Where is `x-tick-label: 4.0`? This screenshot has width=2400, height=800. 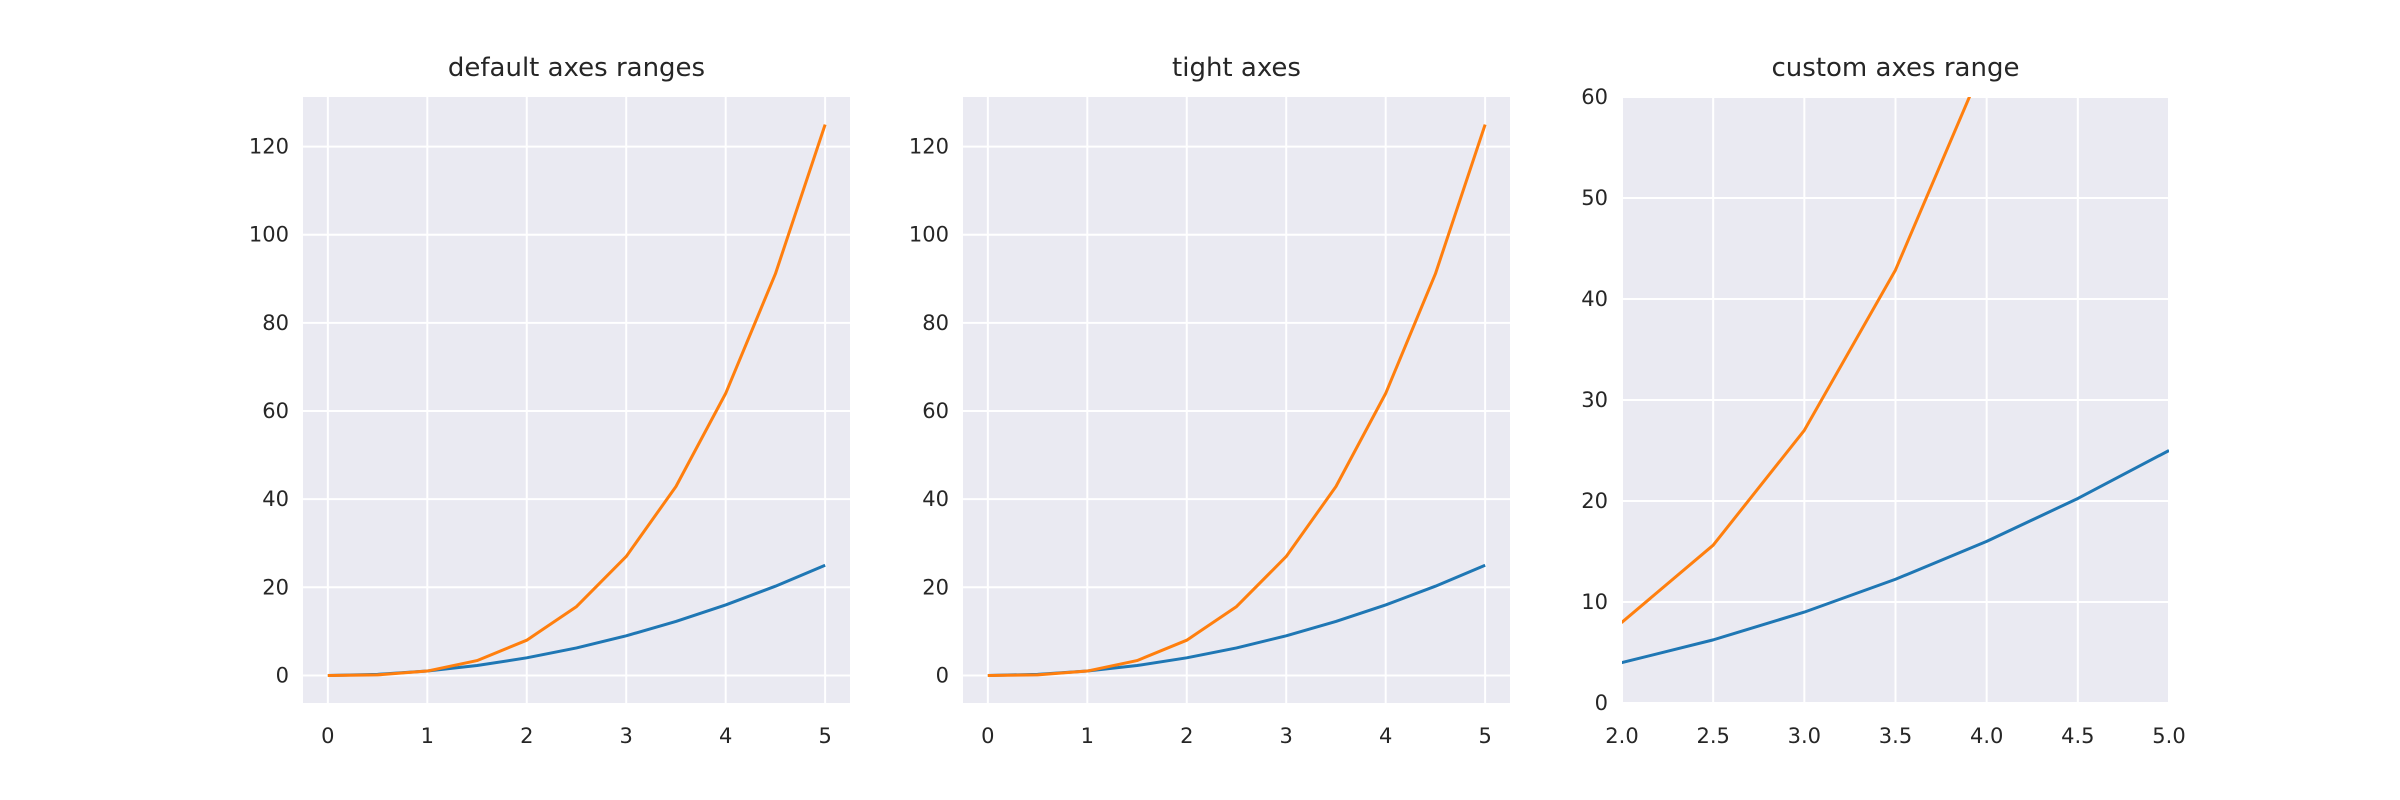 x-tick-label: 4.0 is located at coordinates (1986, 736).